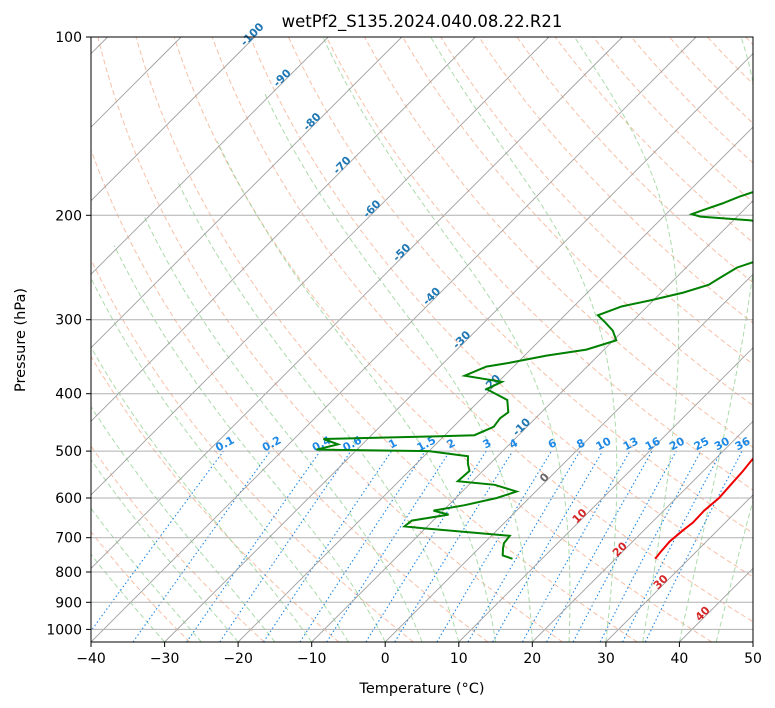 The width and height of the screenshot is (775, 708). What do you see at coordinates (702, 444) in the screenshot?
I see `mixing-ratio-label: 25` at bounding box center [702, 444].